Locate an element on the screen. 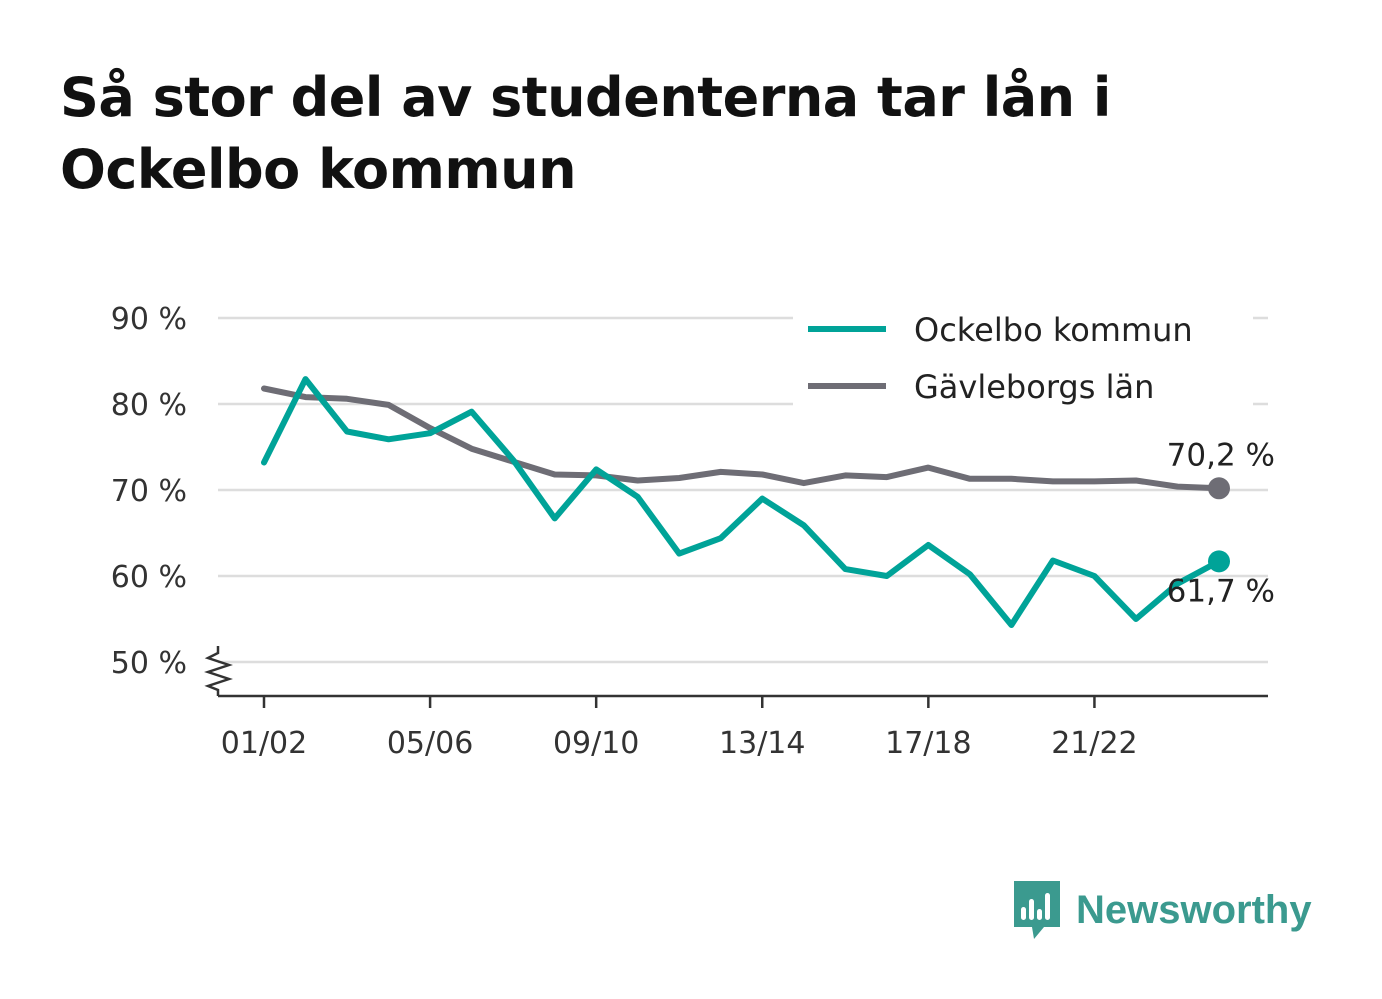 This screenshot has width=1382, height=999. end-label-ockelbo: 61,7 % is located at coordinates (1221, 591).